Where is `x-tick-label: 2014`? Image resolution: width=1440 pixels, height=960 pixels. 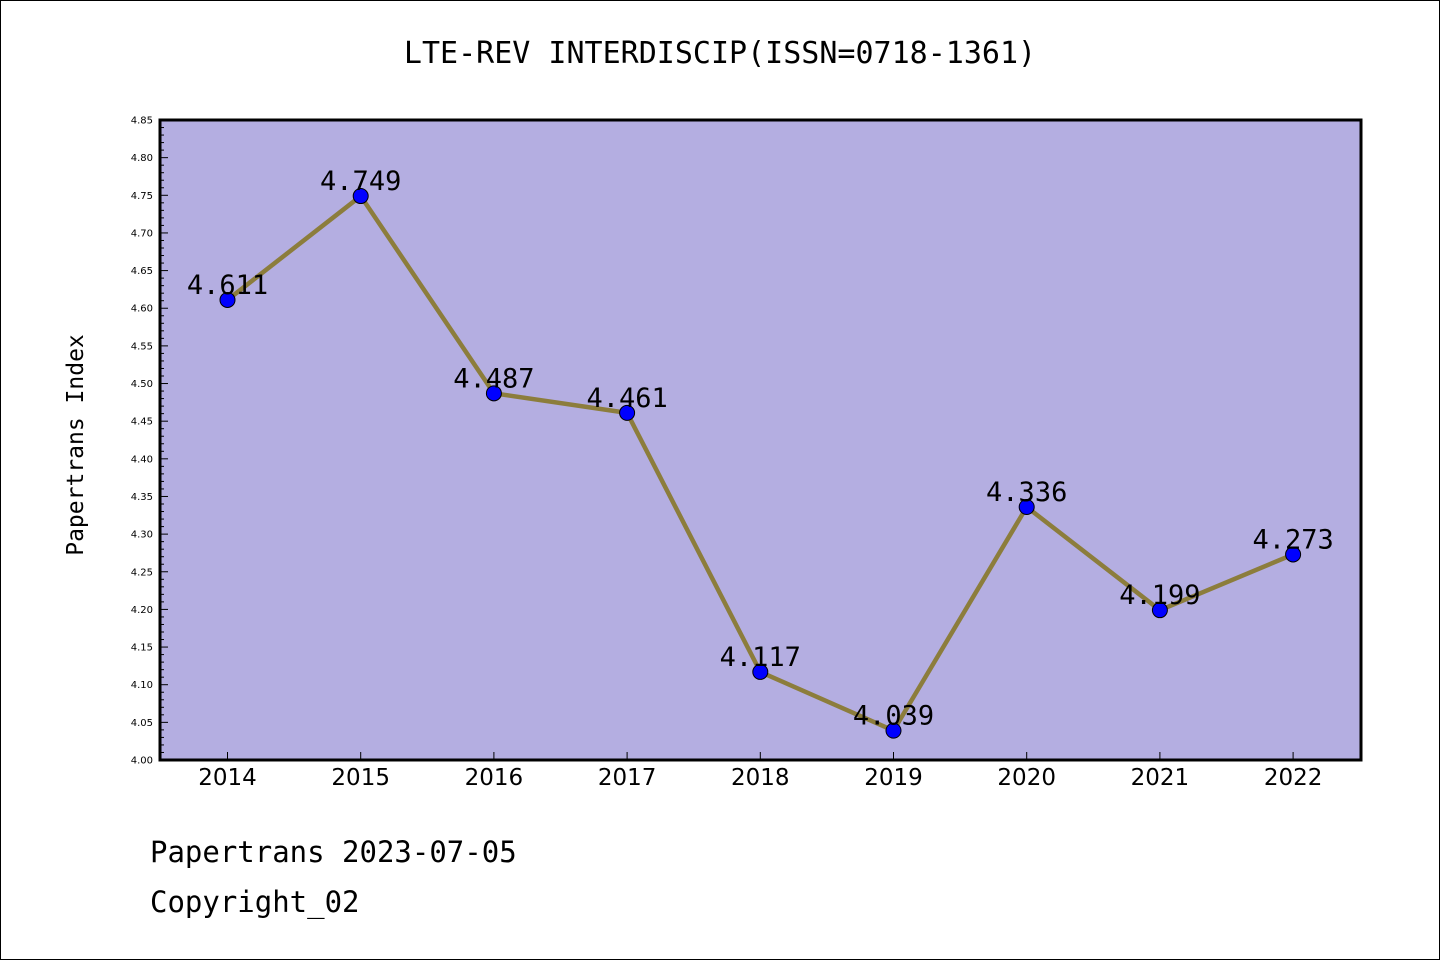
x-tick-label: 2014 is located at coordinates (227, 778).